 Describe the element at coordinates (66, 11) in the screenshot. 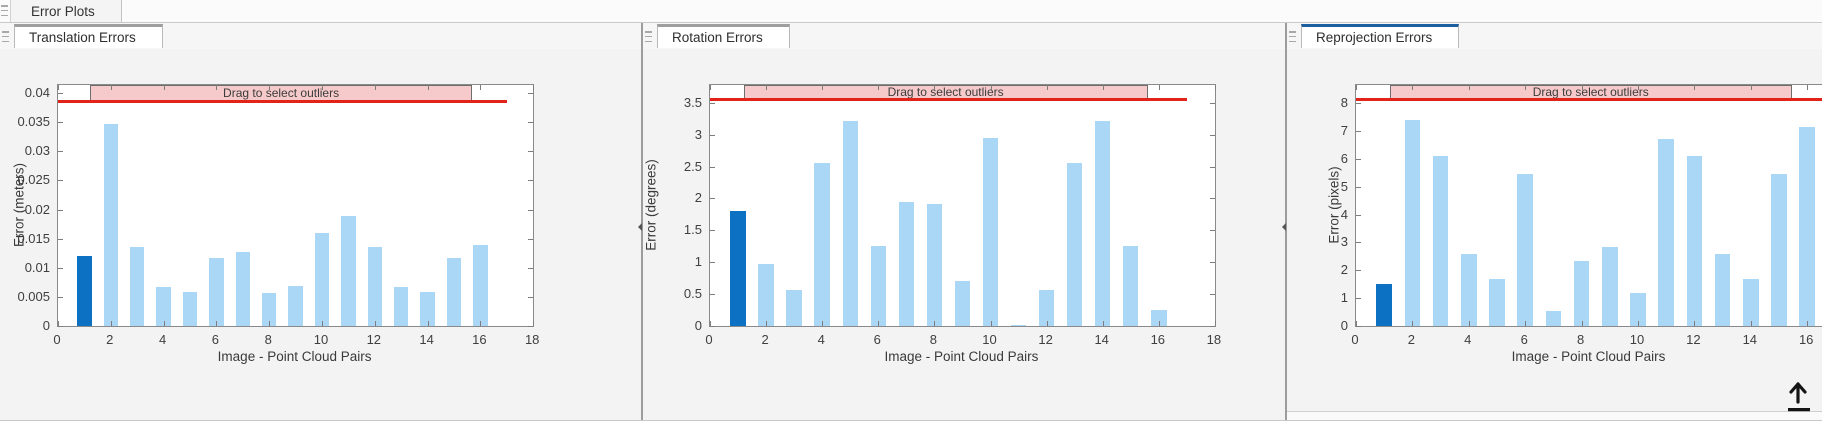

I see `tab-error-plots: Error Plots` at that location.